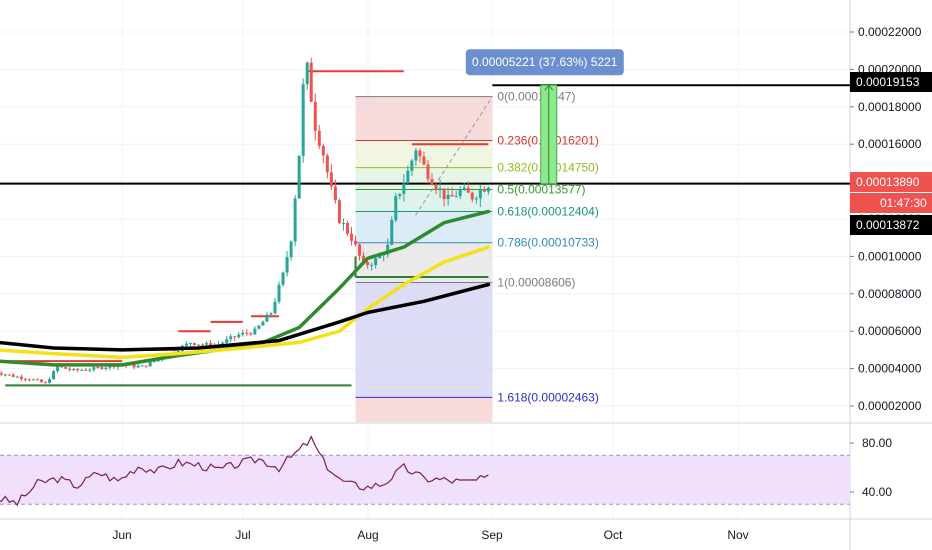 Image resolution: width=932 pixels, height=550 pixels. I want to click on price-tag-label: 0.00019153, so click(888, 82).